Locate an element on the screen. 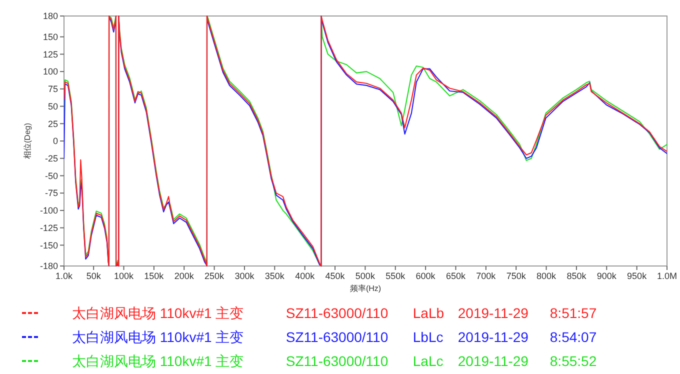 This screenshot has width=680, height=374. y-tick-label: -150 is located at coordinates (49, 245).